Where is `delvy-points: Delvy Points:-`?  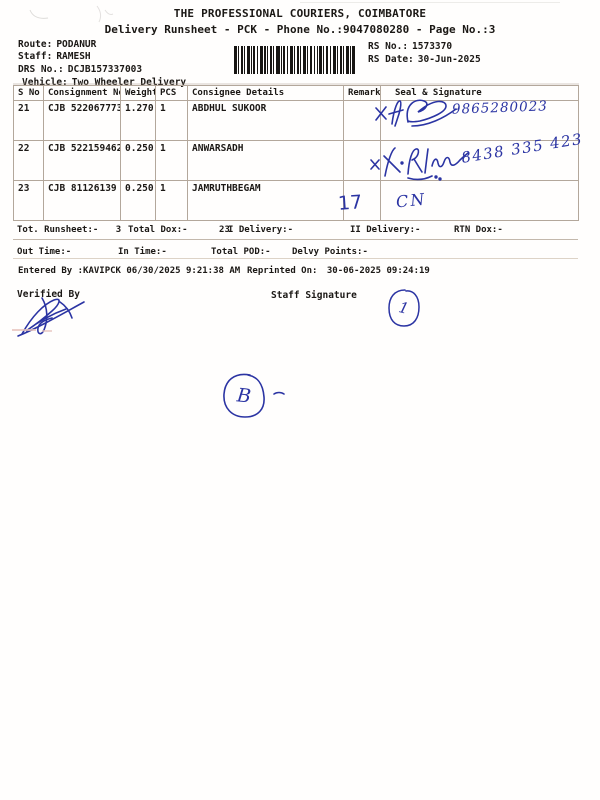
delvy-points: Delvy Points:- is located at coordinates (330, 252).